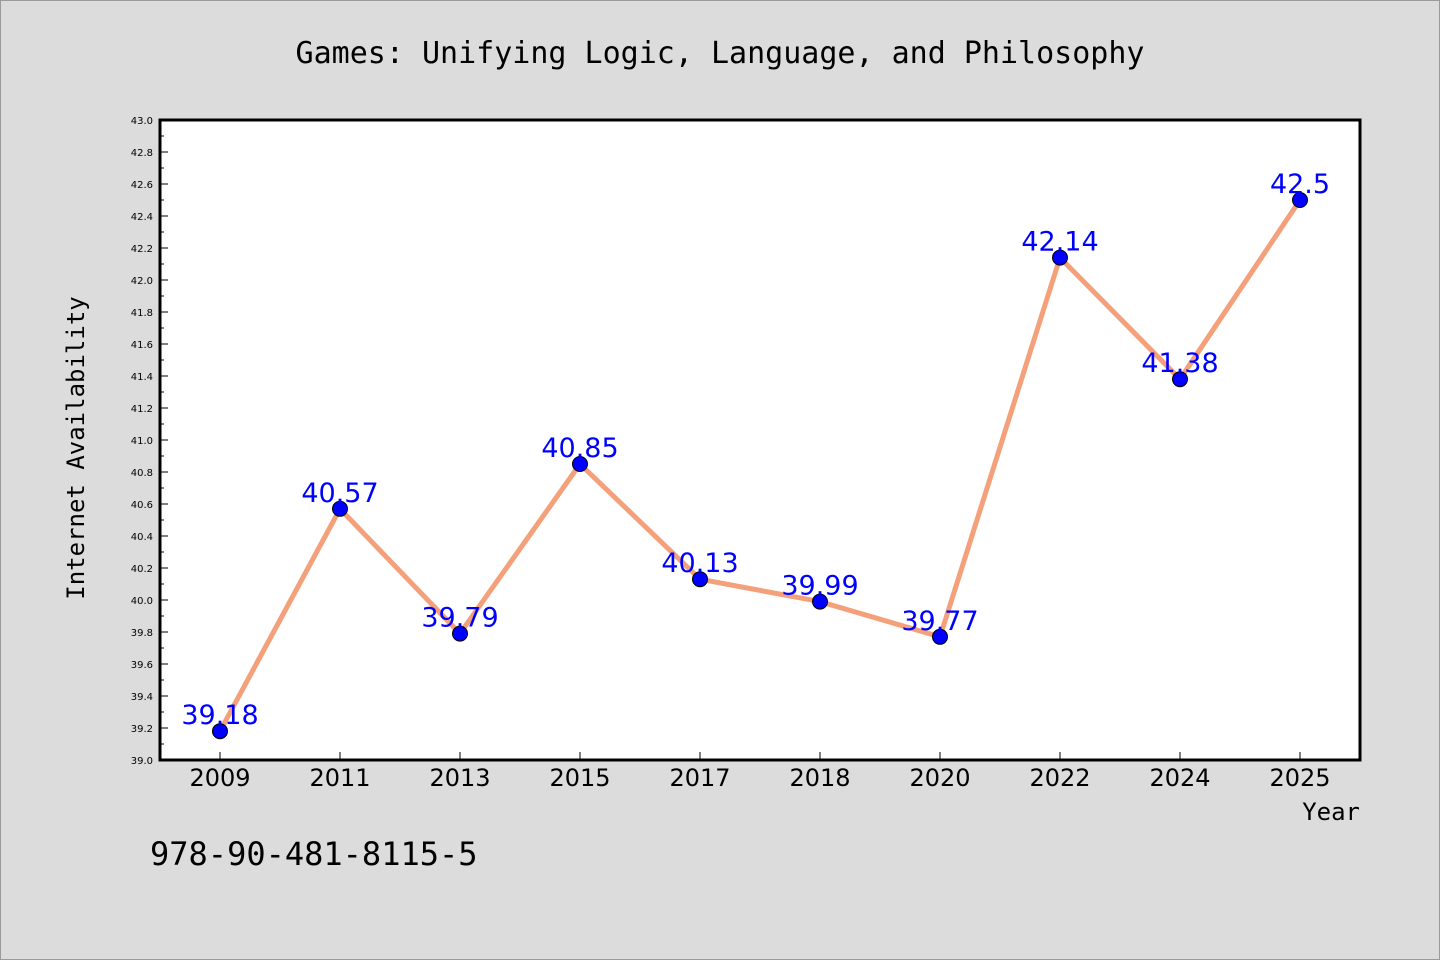 The height and width of the screenshot is (960, 1440). What do you see at coordinates (339, 493) in the screenshot?
I see `data-label: 40.57` at bounding box center [339, 493].